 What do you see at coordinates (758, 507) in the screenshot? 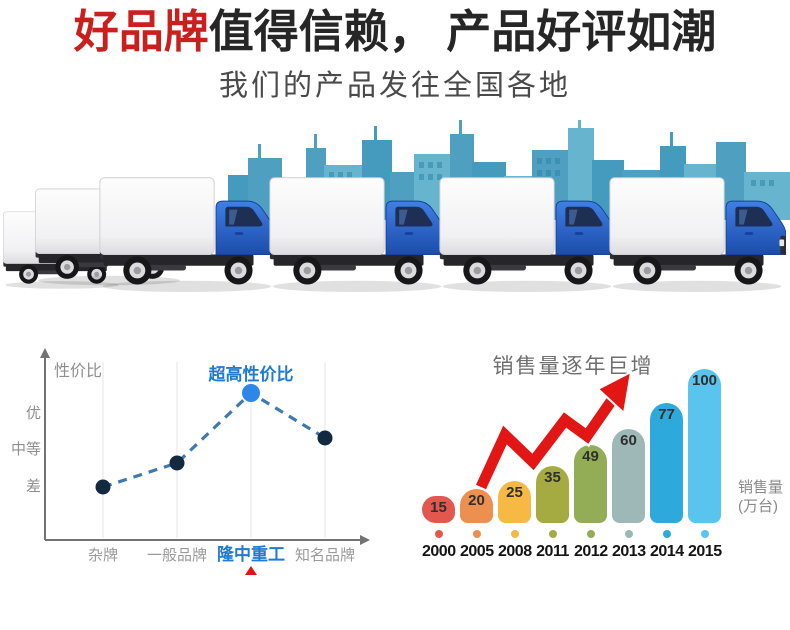
I see `unit-label-line: (万台)` at bounding box center [758, 507].